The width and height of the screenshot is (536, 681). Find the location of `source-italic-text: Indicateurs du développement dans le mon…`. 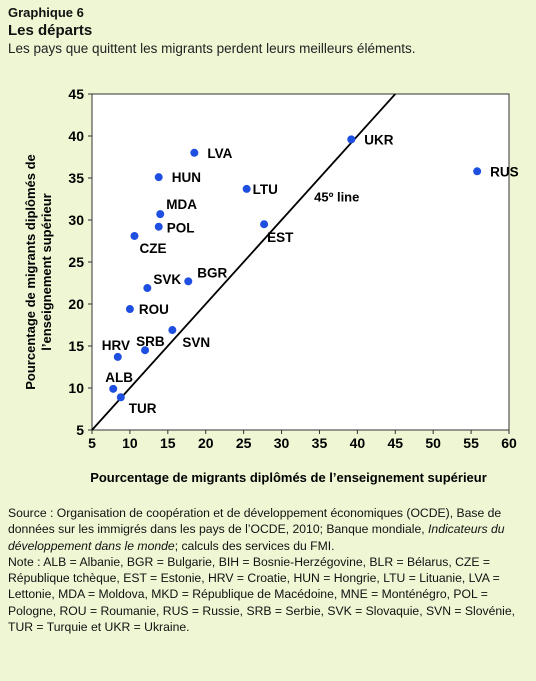

source-italic-text: Indicateurs du développement dans le mon… is located at coordinates (256, 537).